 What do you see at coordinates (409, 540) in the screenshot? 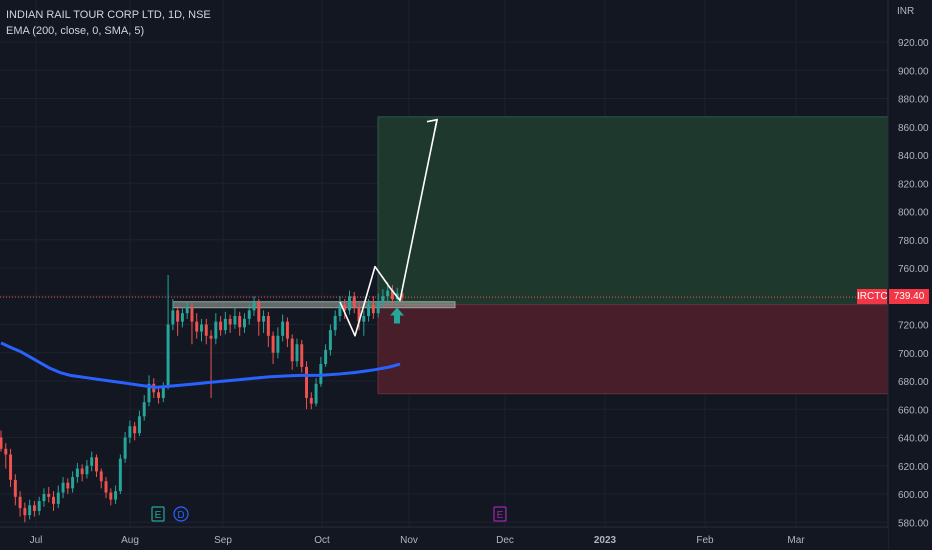
I see `time-tick-label: Nov` at bounding box center [409, 540].